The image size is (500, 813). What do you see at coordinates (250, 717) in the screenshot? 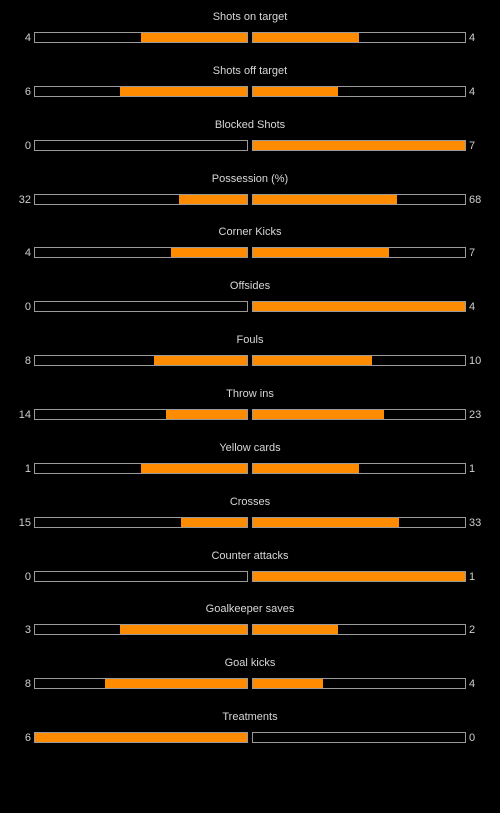
I see `stat-label: Treatments` at bounding box center [250, 717].